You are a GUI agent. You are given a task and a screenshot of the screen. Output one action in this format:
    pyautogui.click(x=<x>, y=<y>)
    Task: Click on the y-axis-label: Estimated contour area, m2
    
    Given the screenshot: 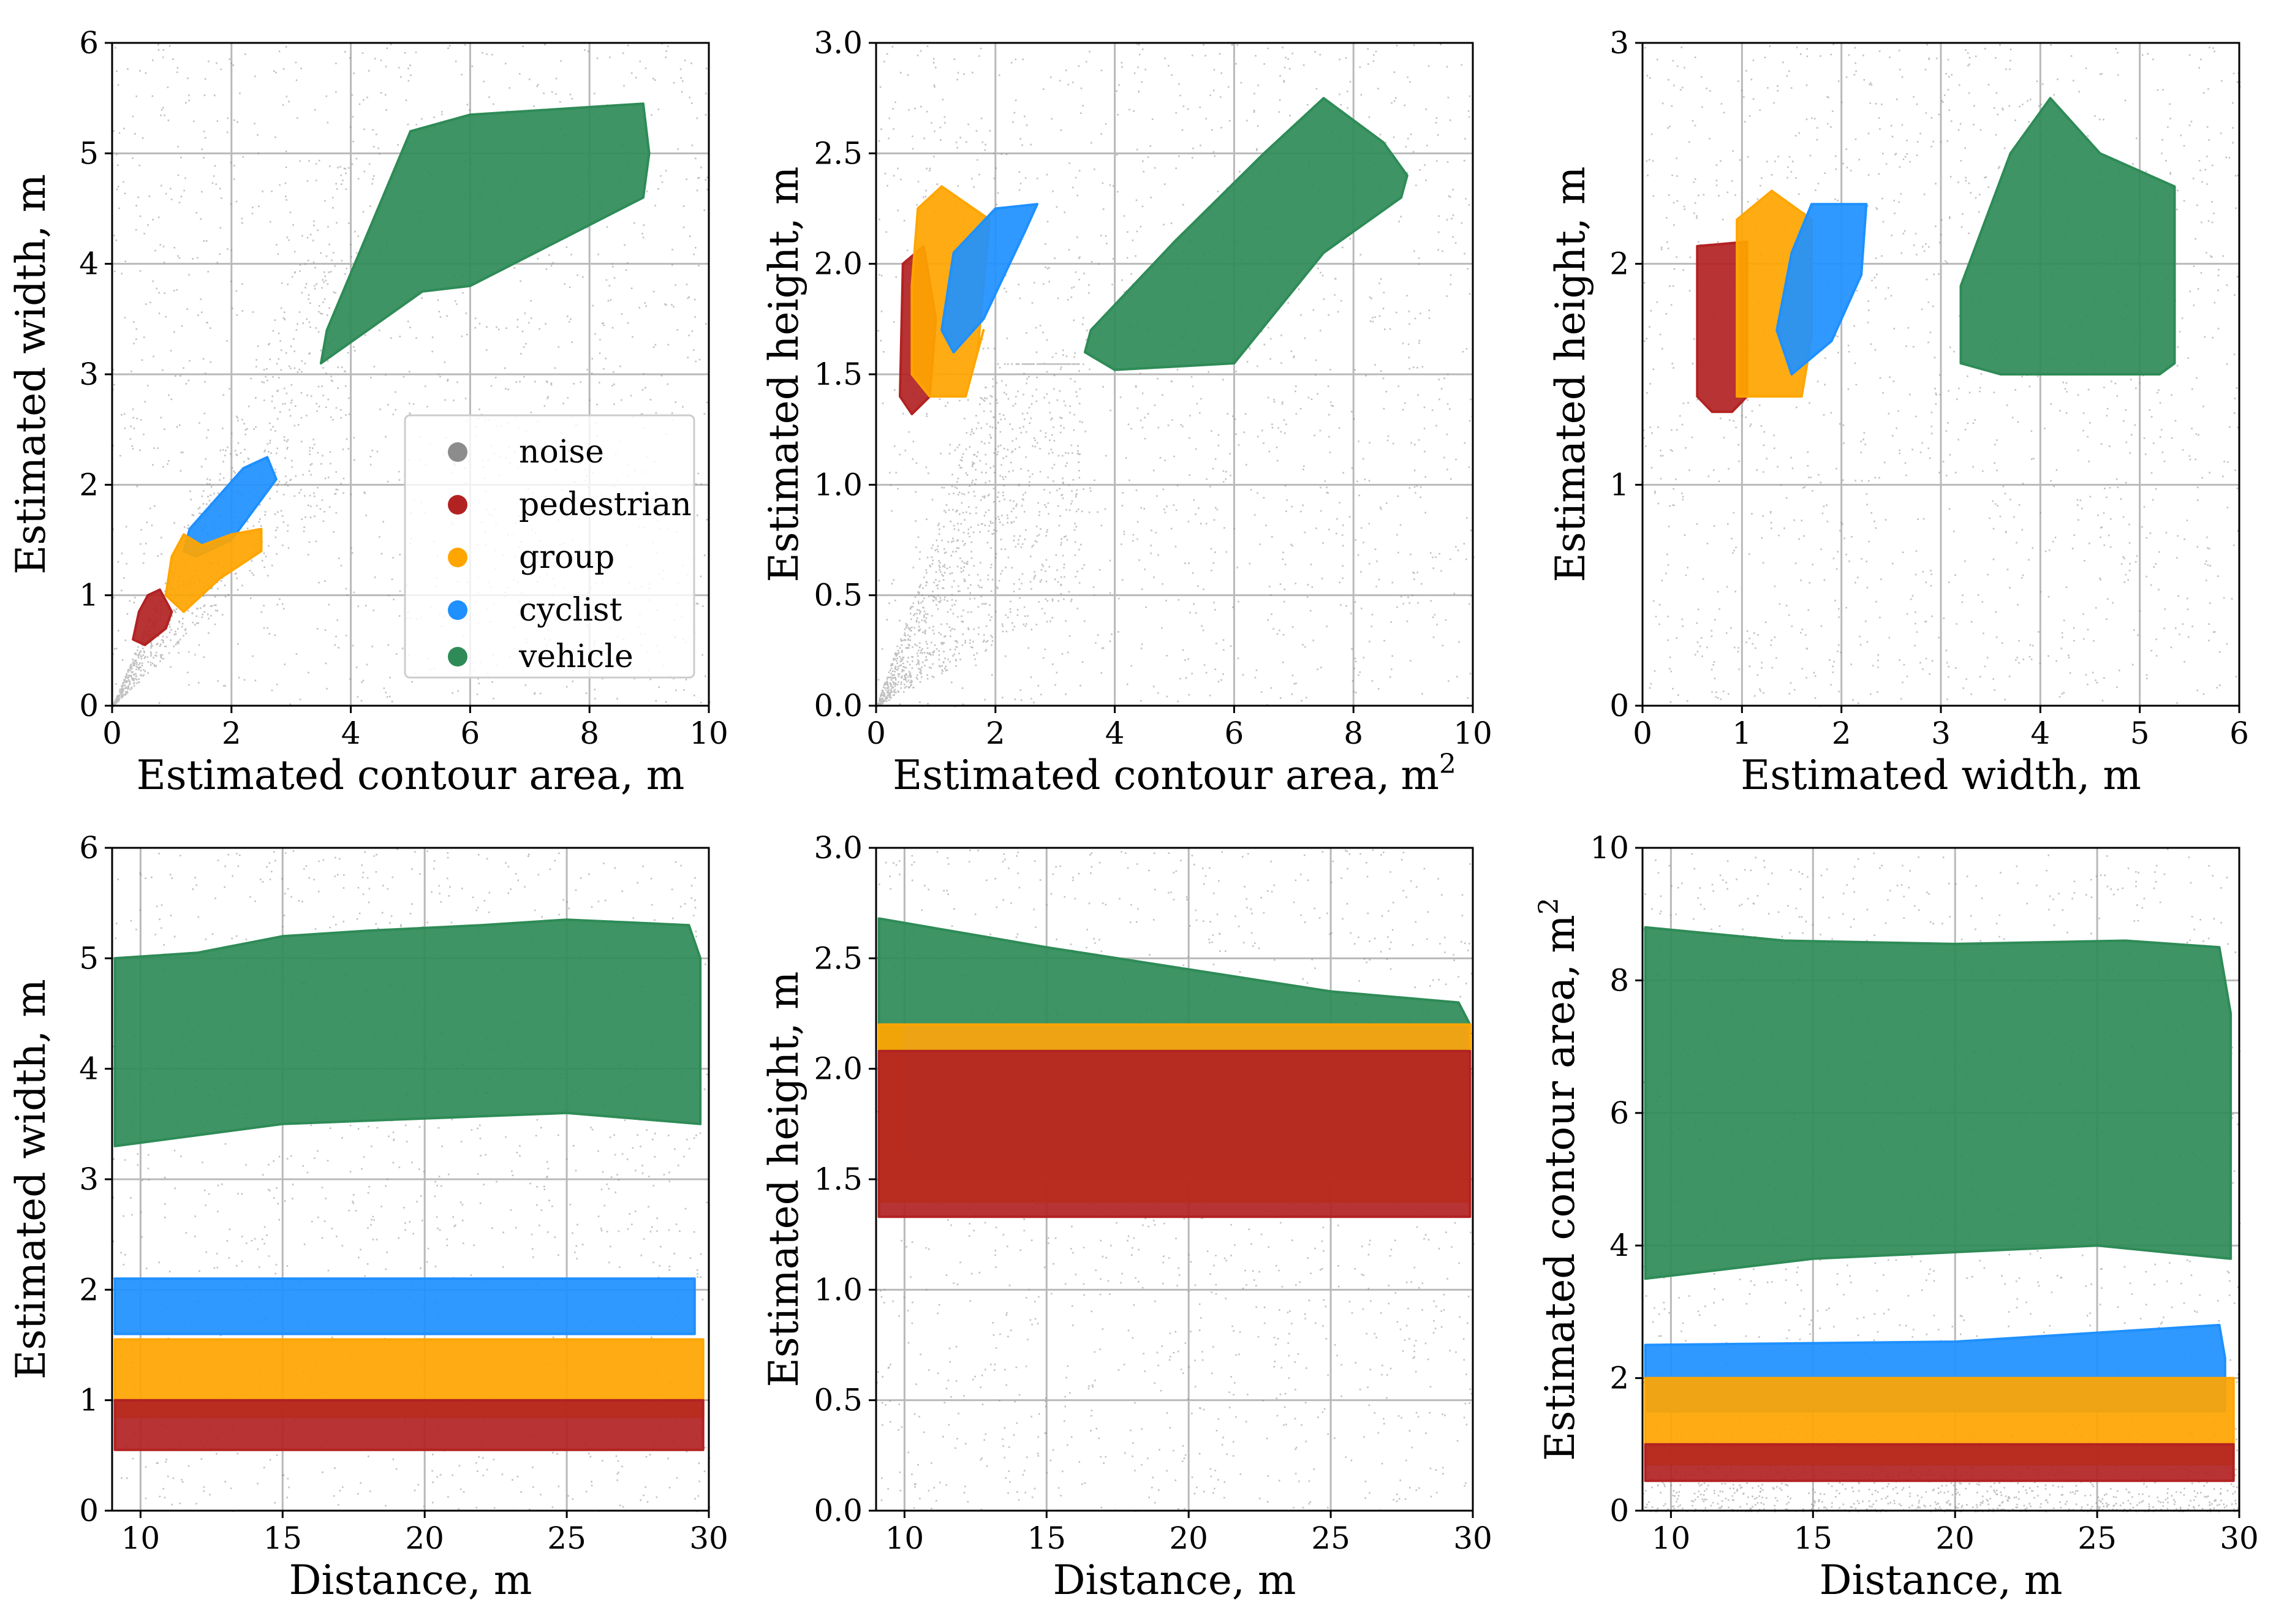 What is the action you would take?
    pyautogui.click(x=1558, y=1179)
    